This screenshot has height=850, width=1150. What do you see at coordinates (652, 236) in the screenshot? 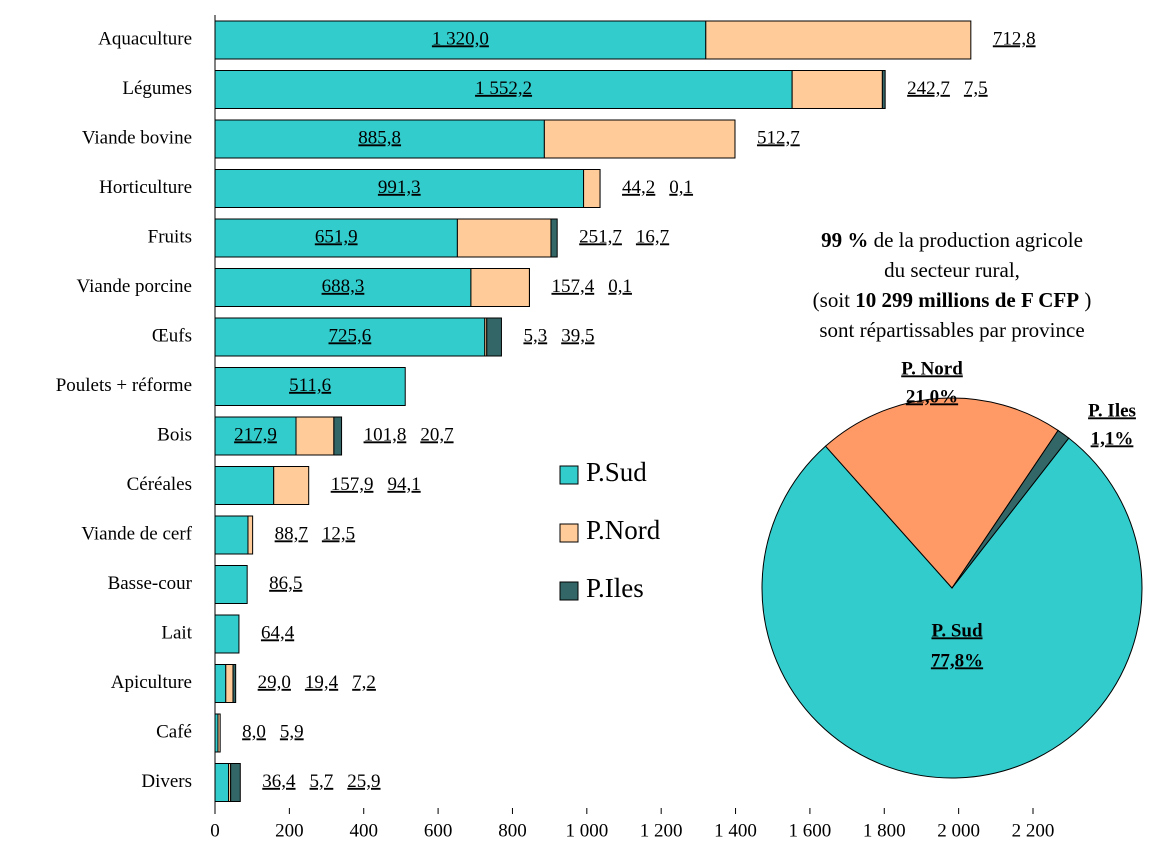
I see `value-label: 16,7` at bounding box center [652, 236].